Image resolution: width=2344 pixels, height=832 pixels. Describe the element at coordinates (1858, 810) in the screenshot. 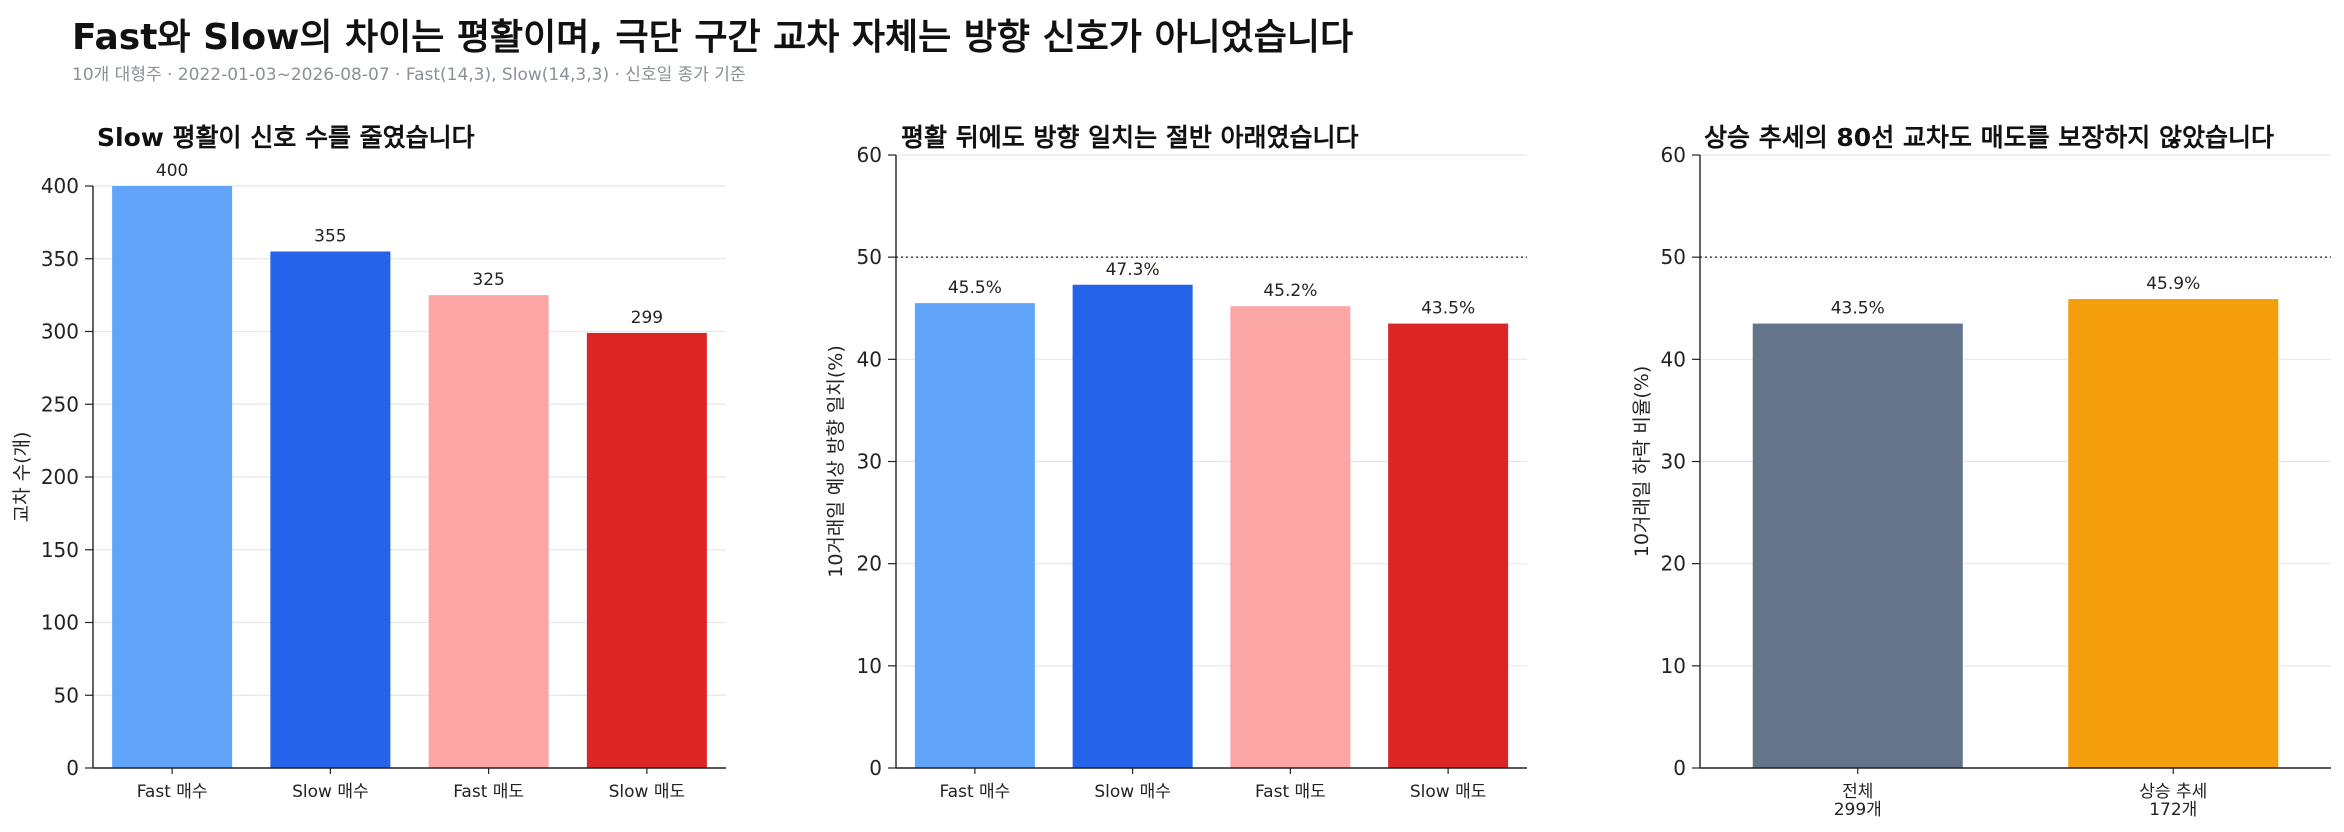

I see `x-tick-label: 299개` at that location.